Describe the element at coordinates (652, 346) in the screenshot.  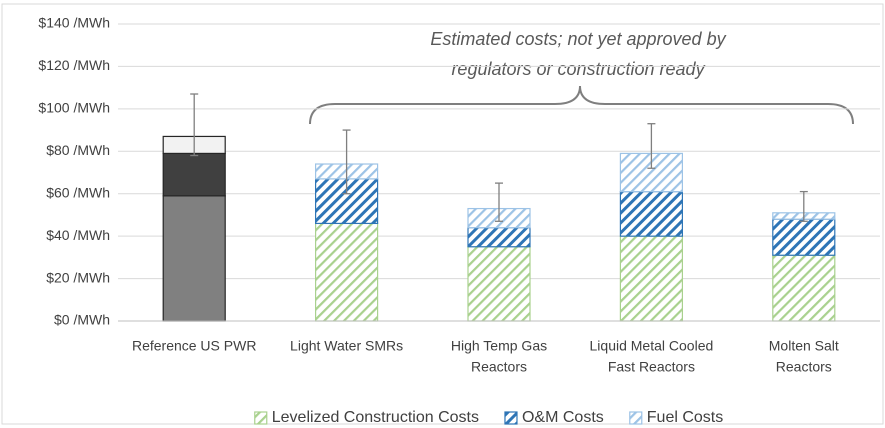
I see `x-tick-label: Liquid Metal Cooled` at that location.